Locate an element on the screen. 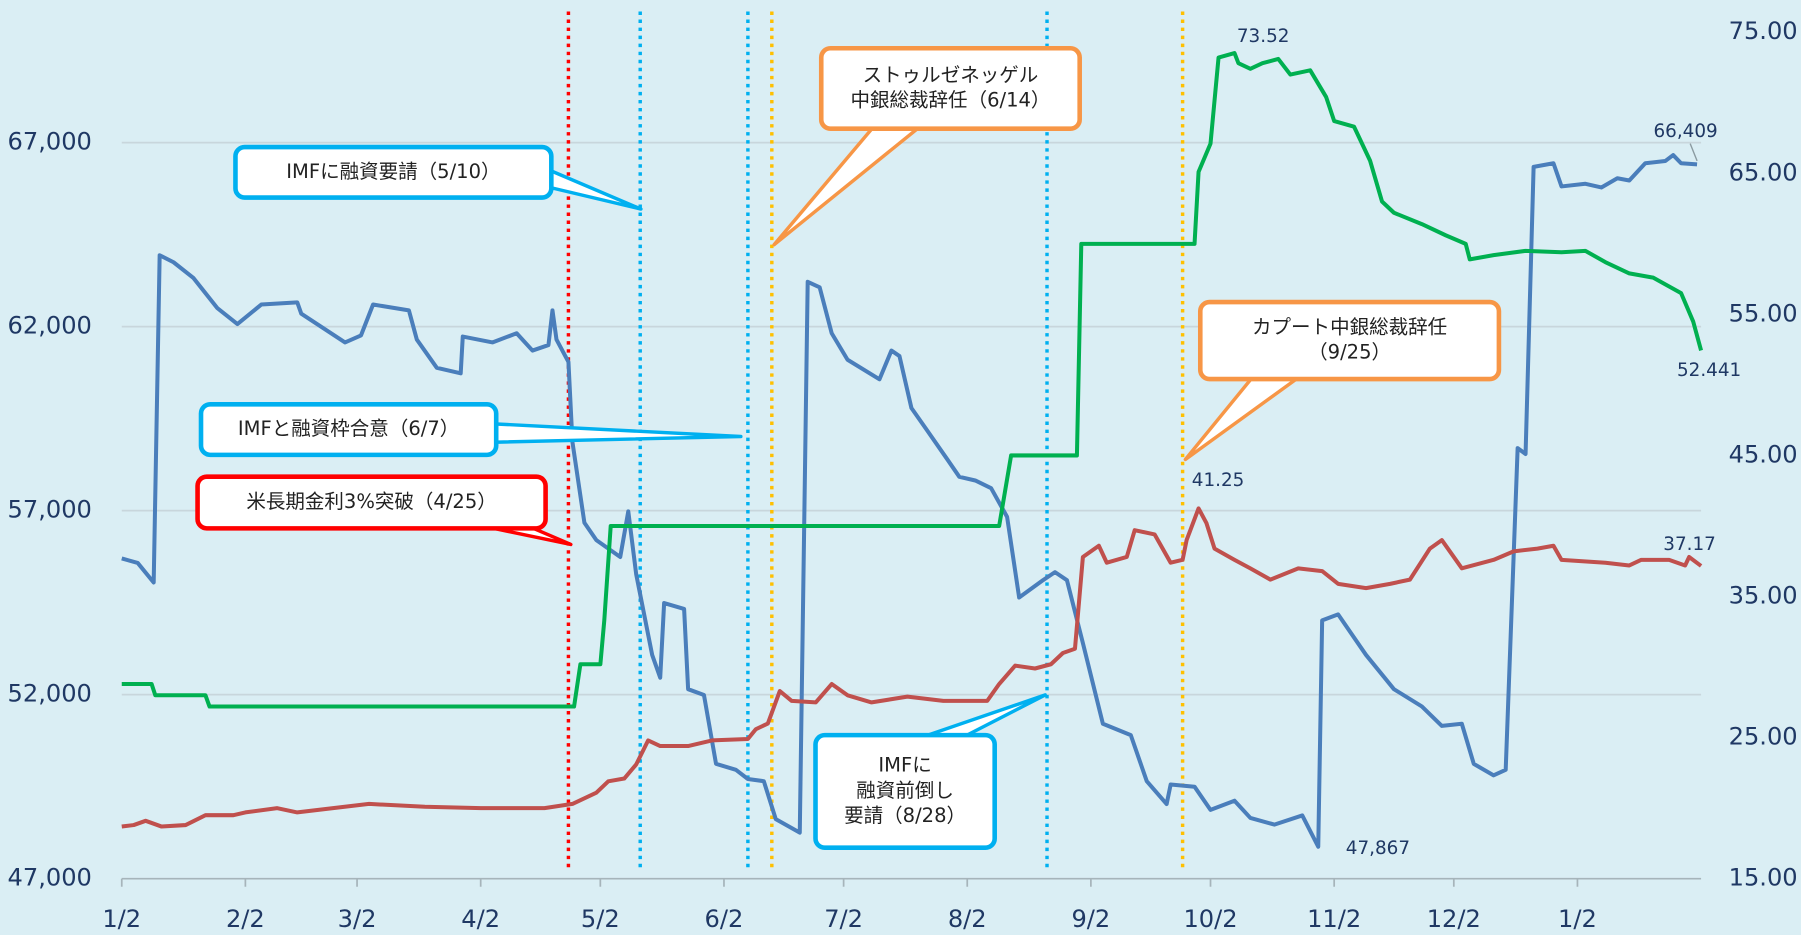 The height and width of the screenshot is (935, 1801). label-leader is located at coordinates (1693, 152).